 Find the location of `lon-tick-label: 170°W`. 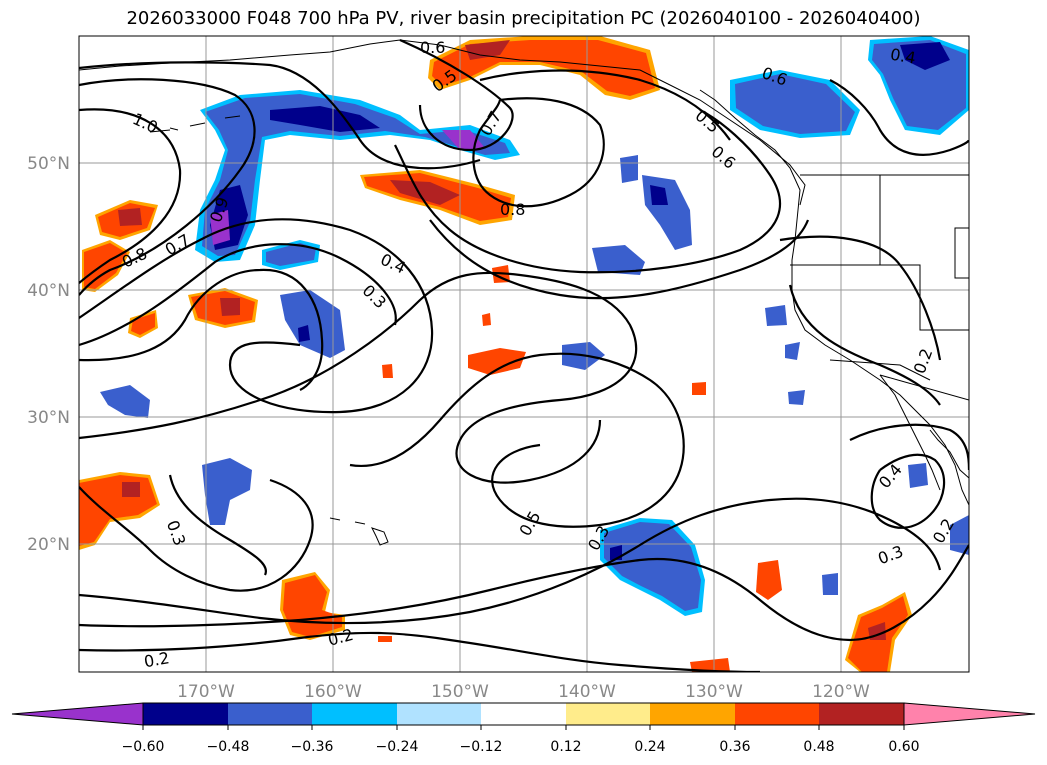

lon-tick-label: 170°W is located at coordinates (206, 692).